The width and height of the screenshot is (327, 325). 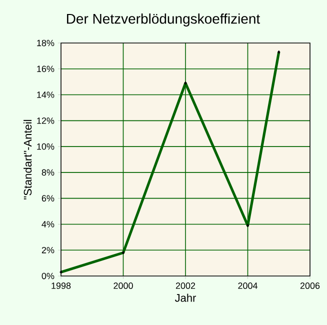 I want to click on y-tick-label: 10%, so click(x=45, y=146).